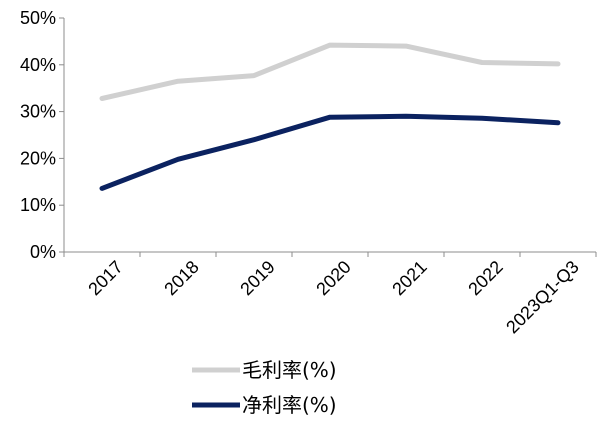 The height and width of the screenshot is (421, 597). Describe the element at coordinates (38, 205) in the screenshot. I see `y-tick-label: 10%` at that location.